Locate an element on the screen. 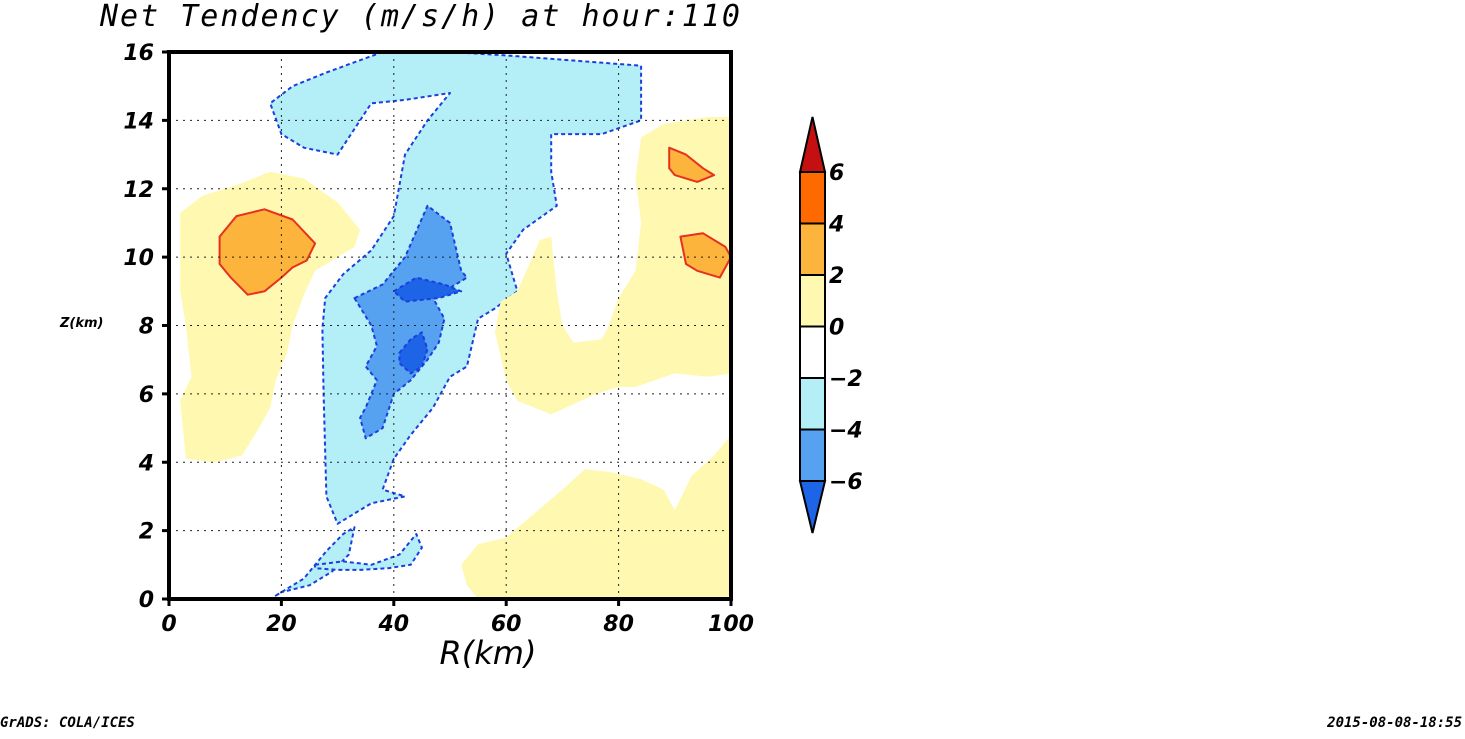 The height and width of the screenshot is (739, 1465). contour-region-upper-left-strong-positive is located at coordinates (267, 252).